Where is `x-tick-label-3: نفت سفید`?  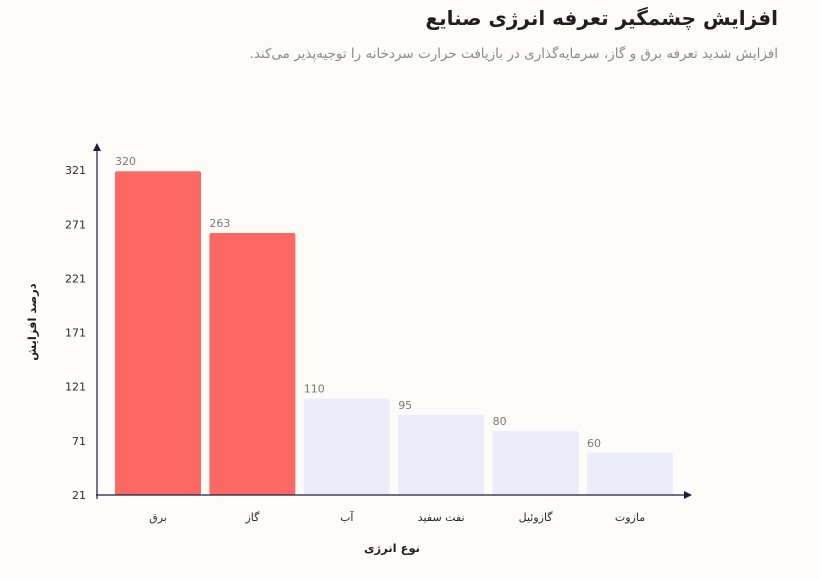
x-tick-label-3: نفت سفید is located at coordinates (441, 517).